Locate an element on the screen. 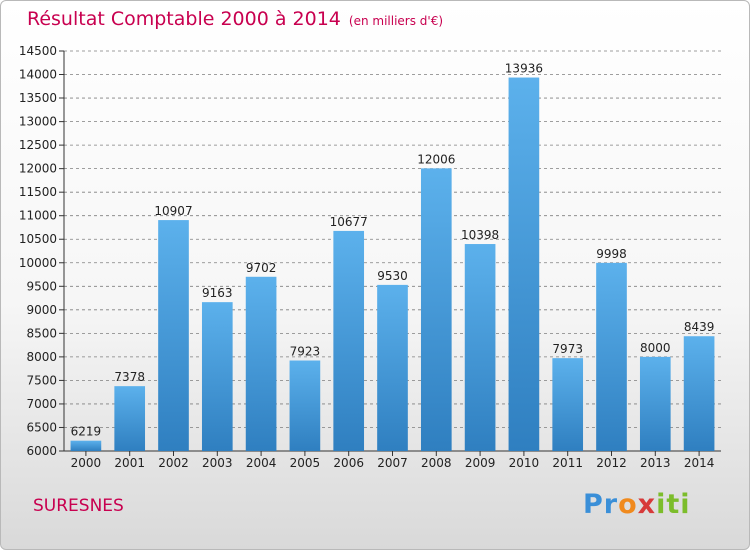 Image resolution: width=750 pixels, height=550 pixels. y-tick-label: 13500 is located at coordinates (38, 98).